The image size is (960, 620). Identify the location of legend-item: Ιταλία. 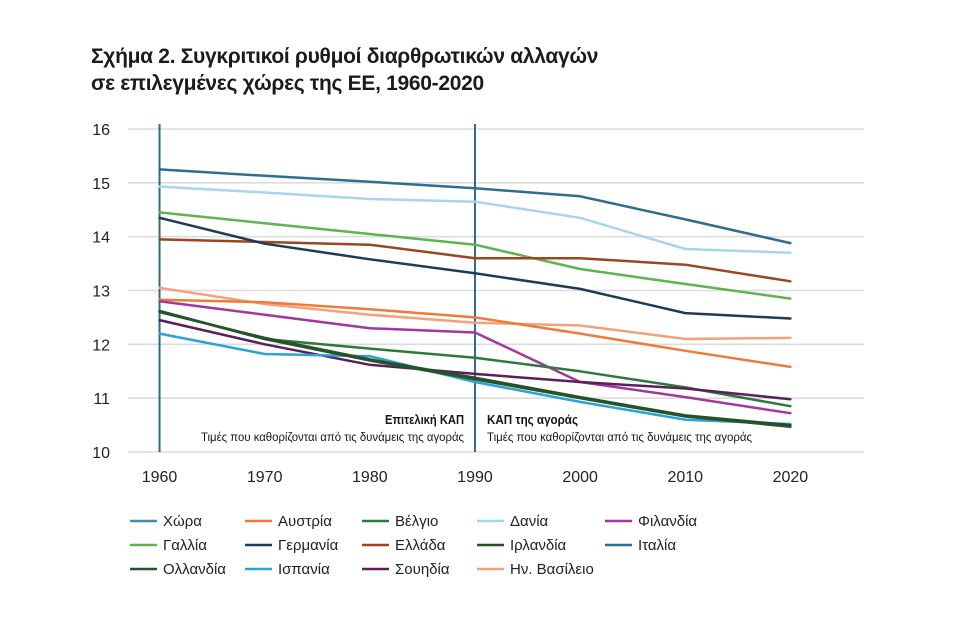
(640, 545).